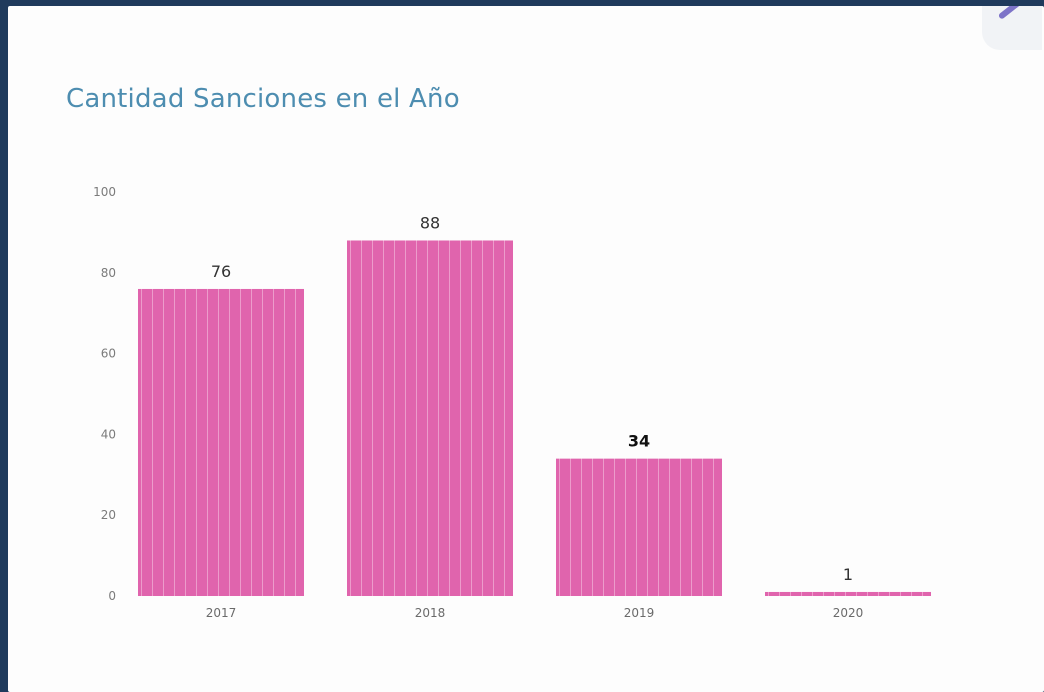 The width and height of the screenshot is (1044, 692). What do you see at coordinates (104, 192) in the screenshot?
I see `y-tick-label: 100` at bounding box center [104, 192].